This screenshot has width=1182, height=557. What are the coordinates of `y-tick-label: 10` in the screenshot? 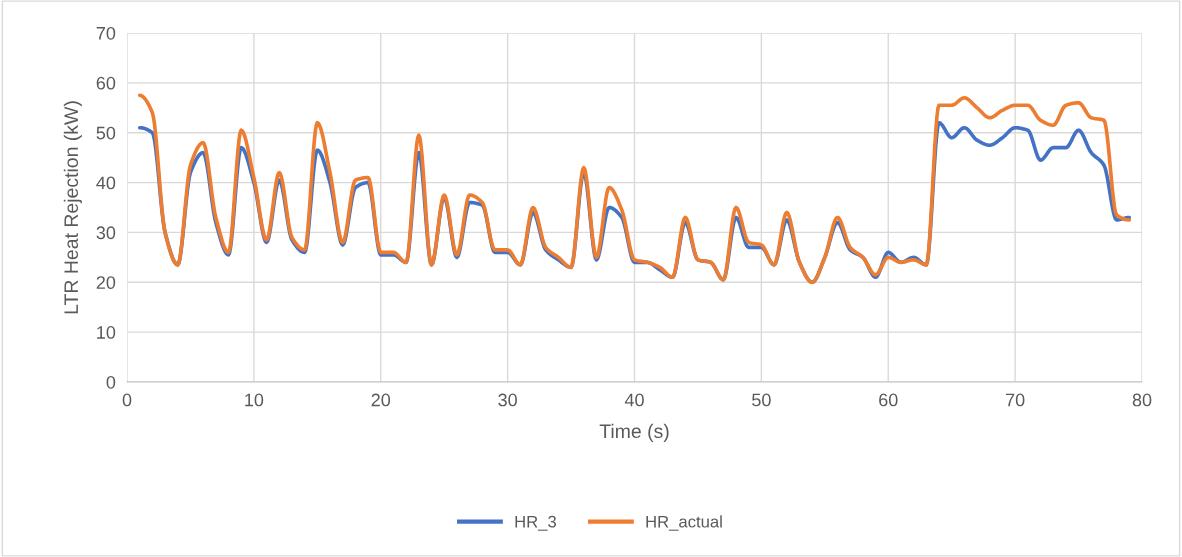 It's located at (106, 332).